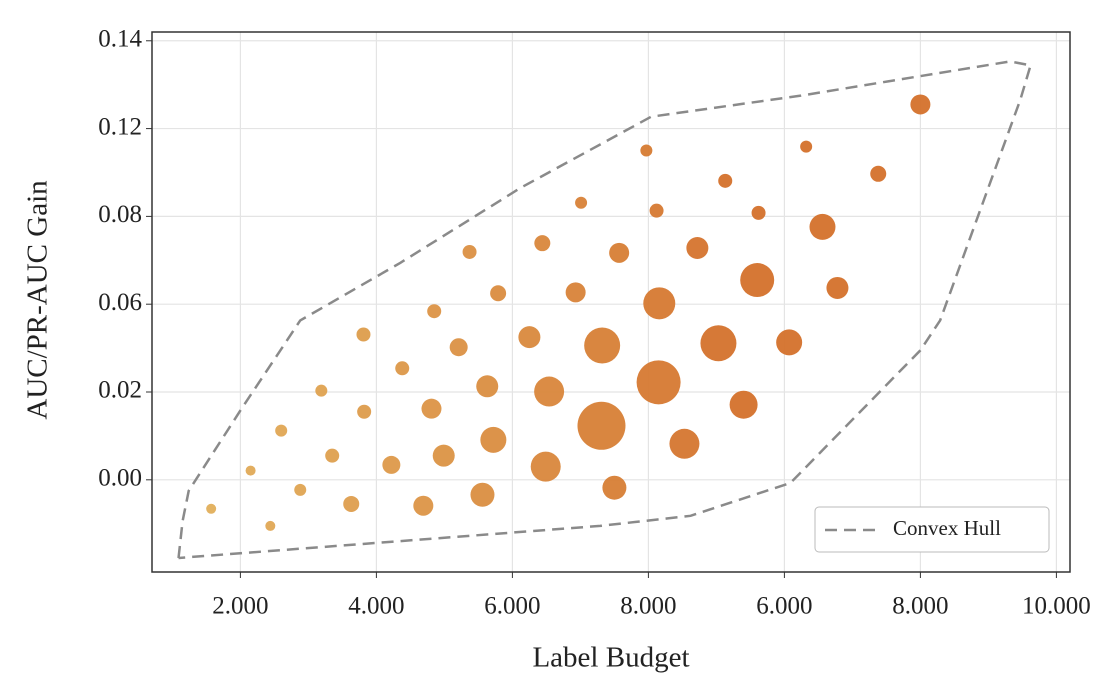 Image resolution: width=1114 pixels, height=699 pixels. I want to click on x-tick-label: 2.000, so click(240, 606).